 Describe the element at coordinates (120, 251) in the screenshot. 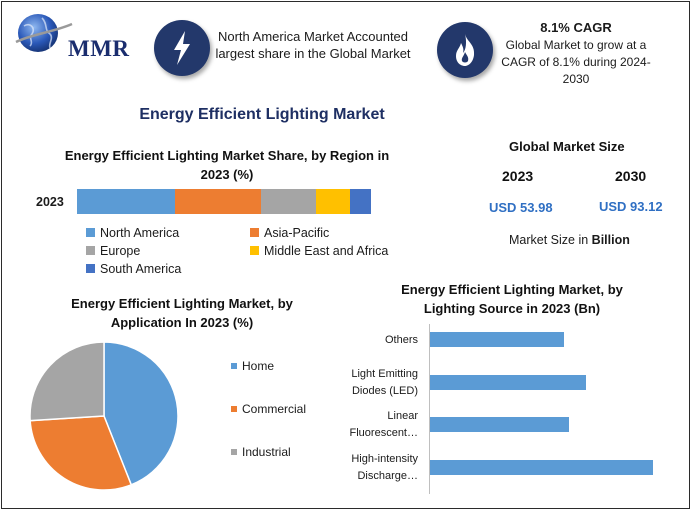

I see `legend-label: Europe` at that location.